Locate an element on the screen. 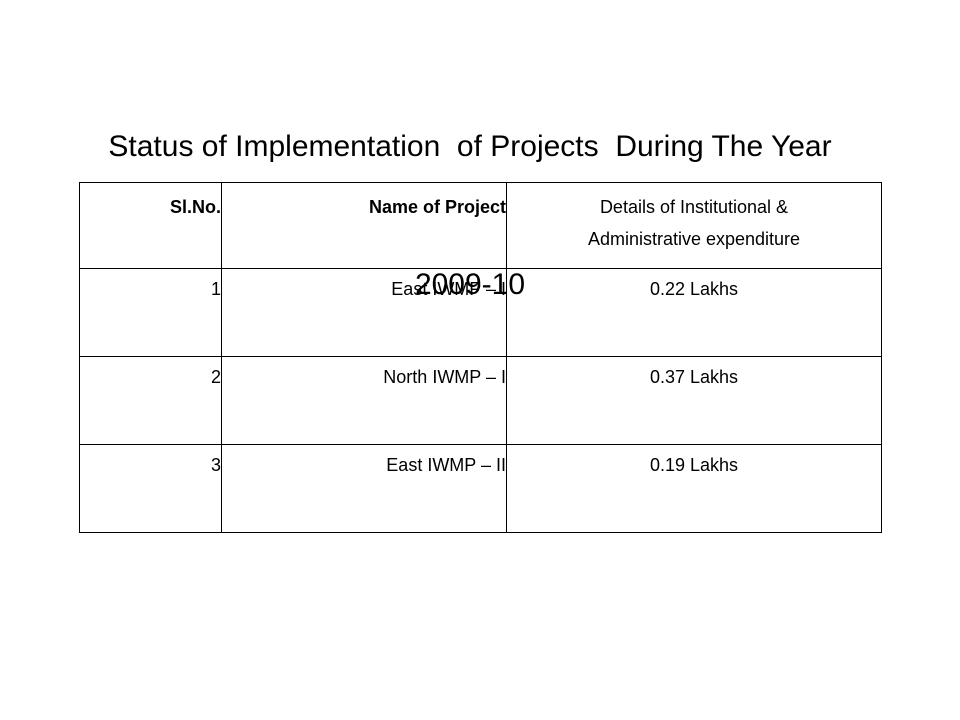  cell-project-name: North IWMP – I is located at coordinates (364, 400).